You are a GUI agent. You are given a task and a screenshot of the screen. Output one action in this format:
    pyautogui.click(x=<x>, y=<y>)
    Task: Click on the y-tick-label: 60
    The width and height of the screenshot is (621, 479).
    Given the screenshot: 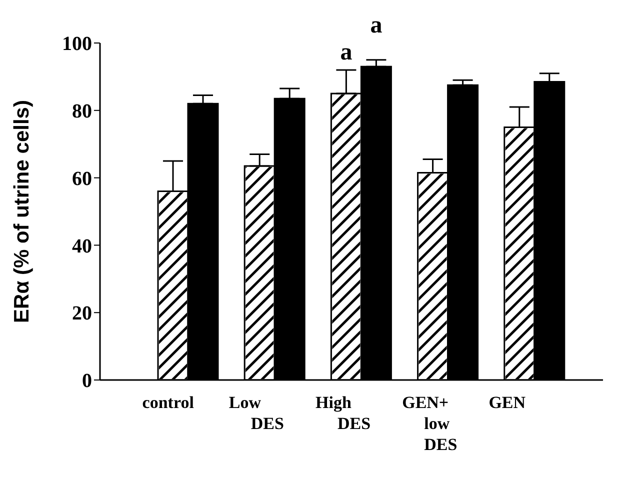 What is the action you would take?
    pyautogui.click(x=82, y=179)
    